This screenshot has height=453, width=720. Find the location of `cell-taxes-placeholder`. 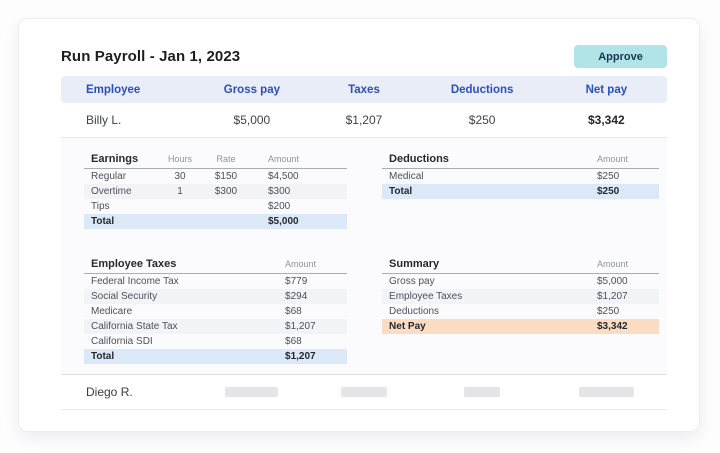

cell-taxes-placeholder is located at coordinates (363, 392).